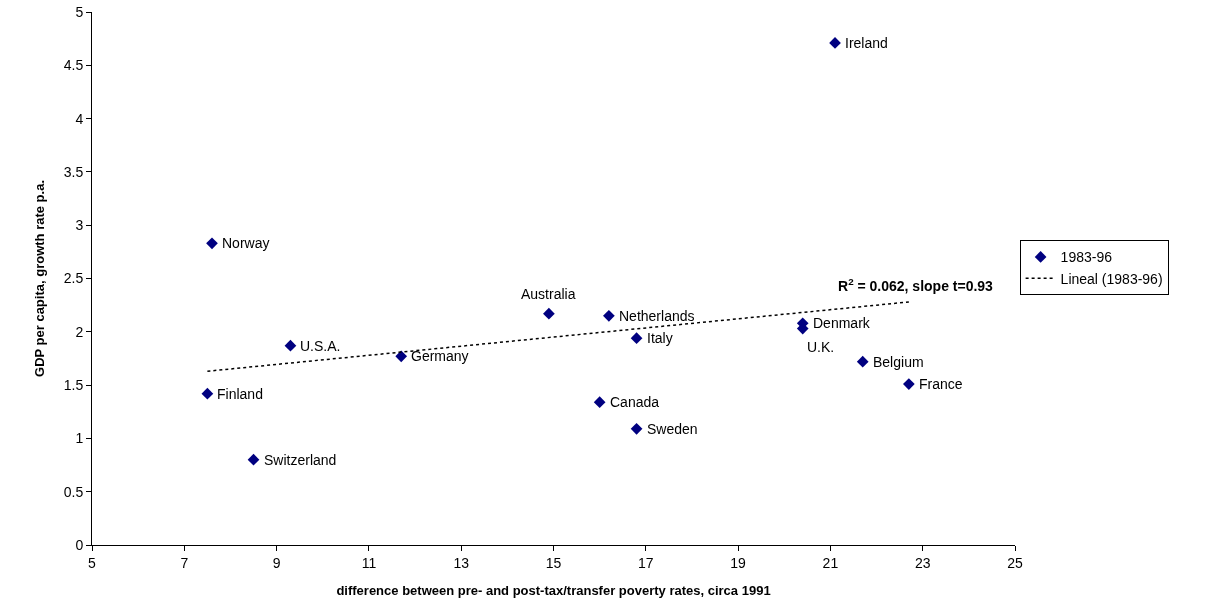 The image size is (1231, 604). Describe the element at coordinates (276, 562) in the screenshot. I see `x-tick-label: 9` at that location.